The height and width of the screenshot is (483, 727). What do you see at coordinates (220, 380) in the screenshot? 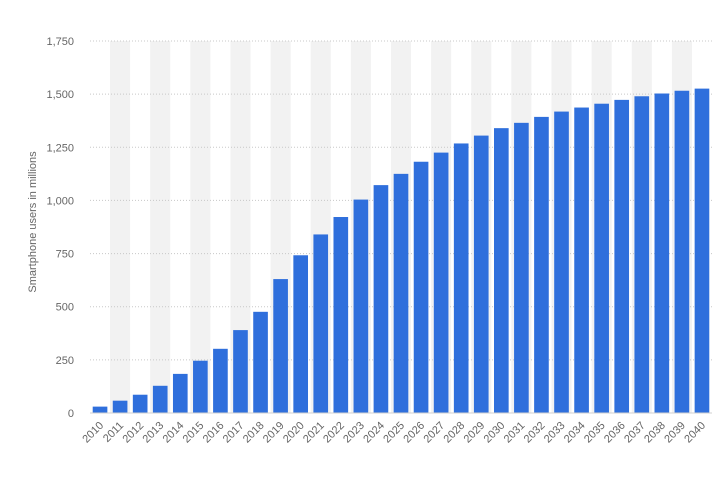
I see `bar-2016` at bounding box center [220, 380].